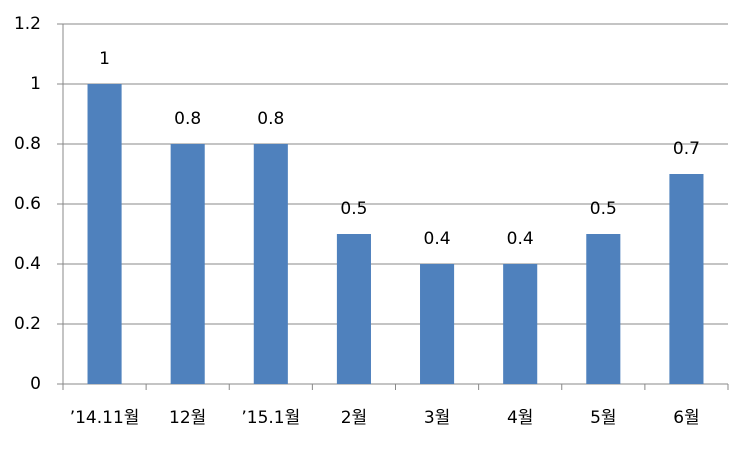 The image size is (750, 449). Describe the element at coordinates (27, 24) in the screenshot. I see `y-tick-label: 1.2` at that location.